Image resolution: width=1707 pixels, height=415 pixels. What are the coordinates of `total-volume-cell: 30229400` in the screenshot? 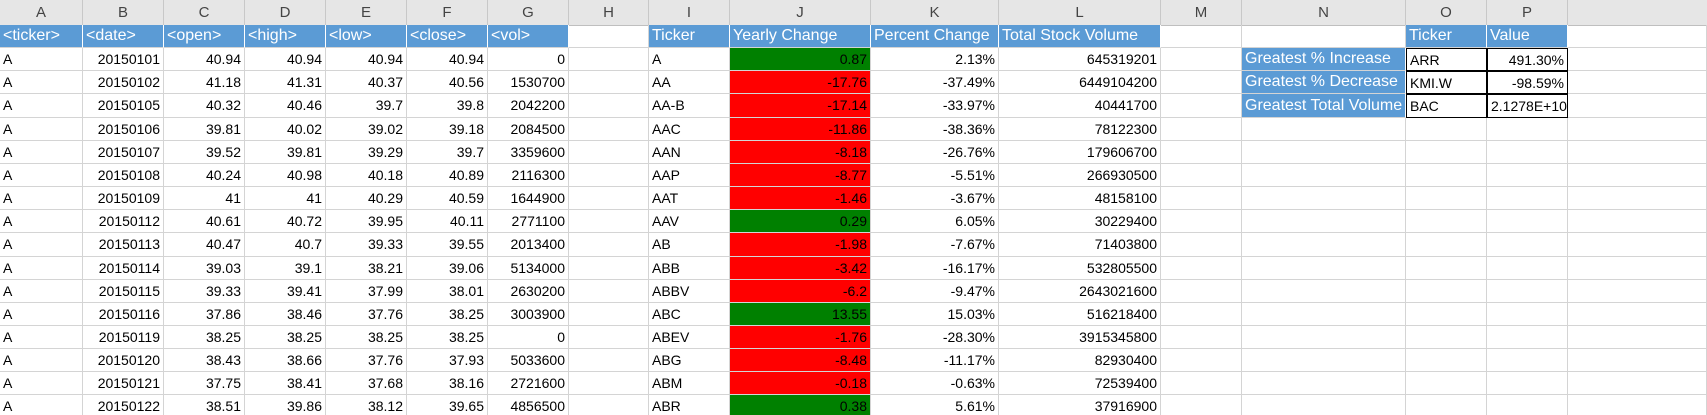 It's located at (1080, 221).